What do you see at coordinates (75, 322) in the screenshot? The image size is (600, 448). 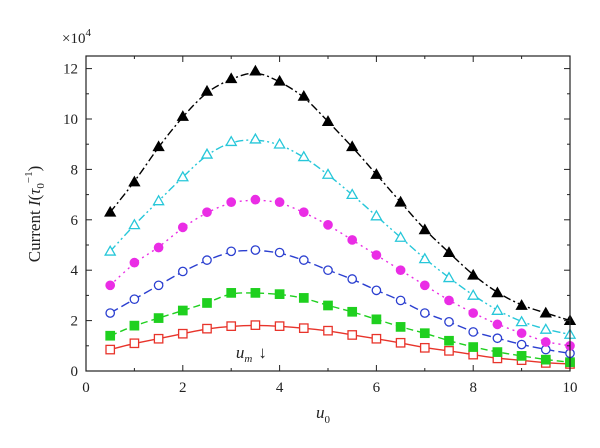 I see `y-tick-label: 2` at bounding box center [75, 322].